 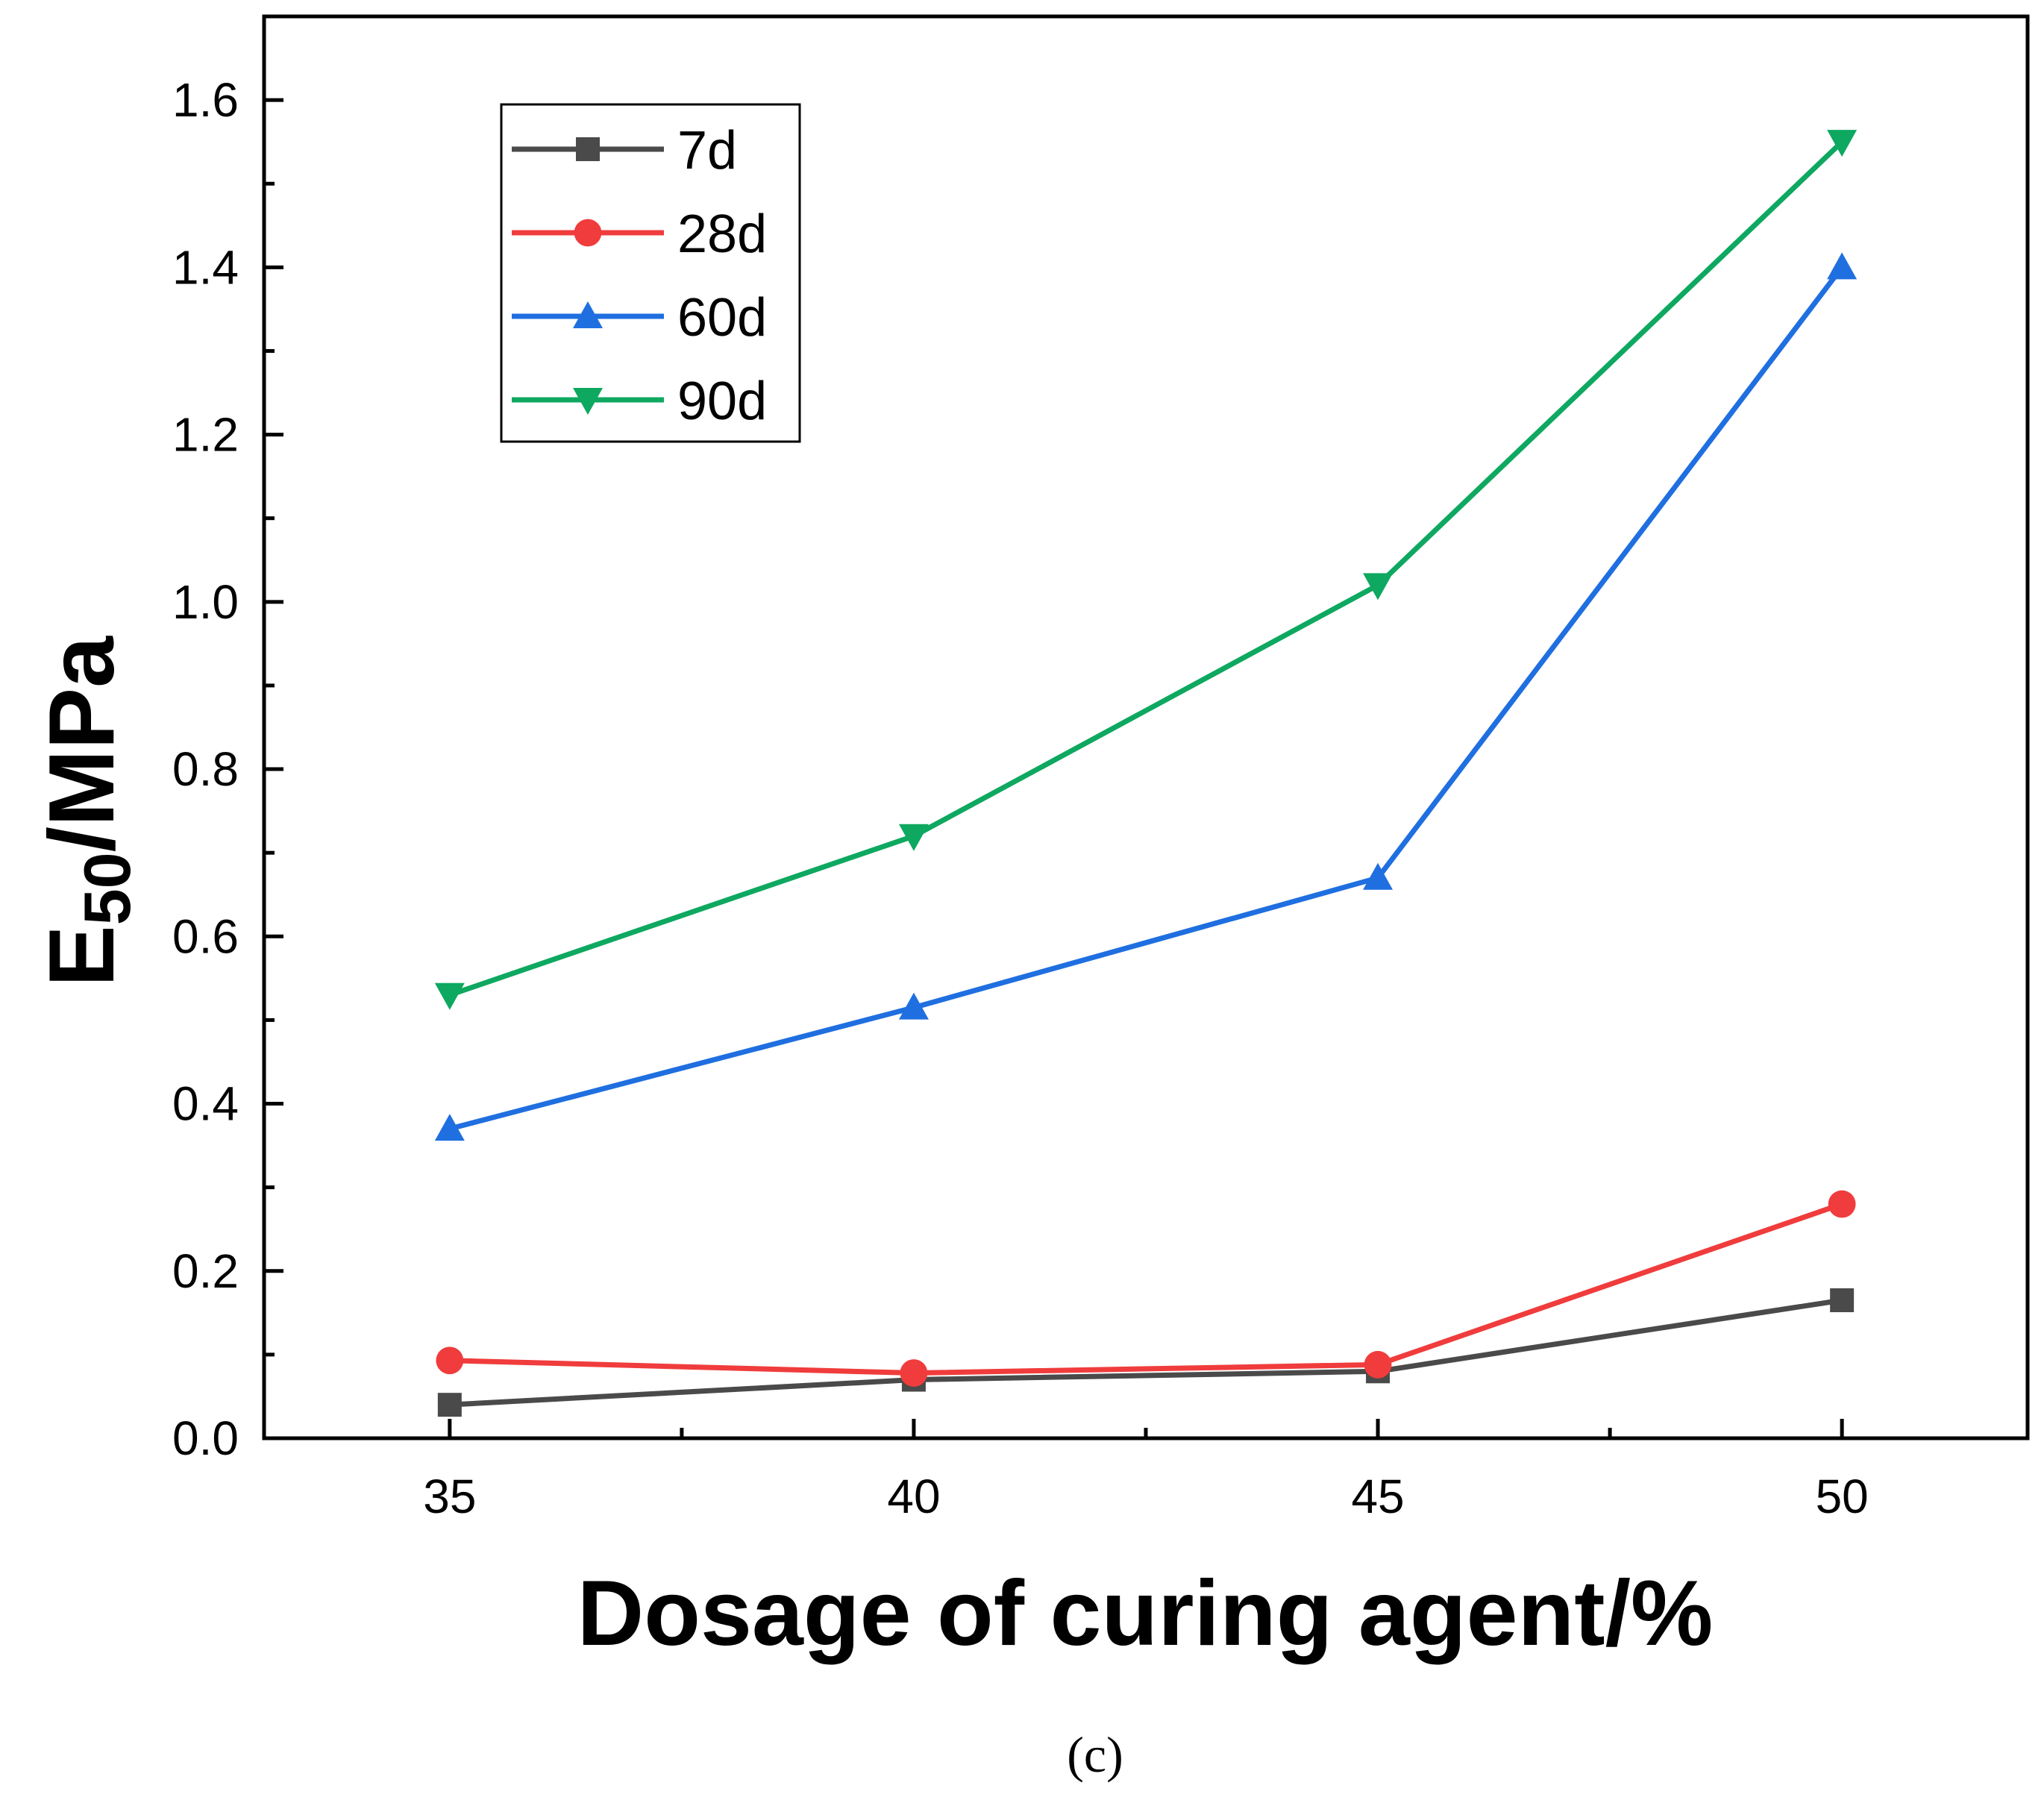 What do you see at coordinates (639, 234) in the screenshot?
I see `legend-item-28d: 28d` at bounding box center [639, 234].